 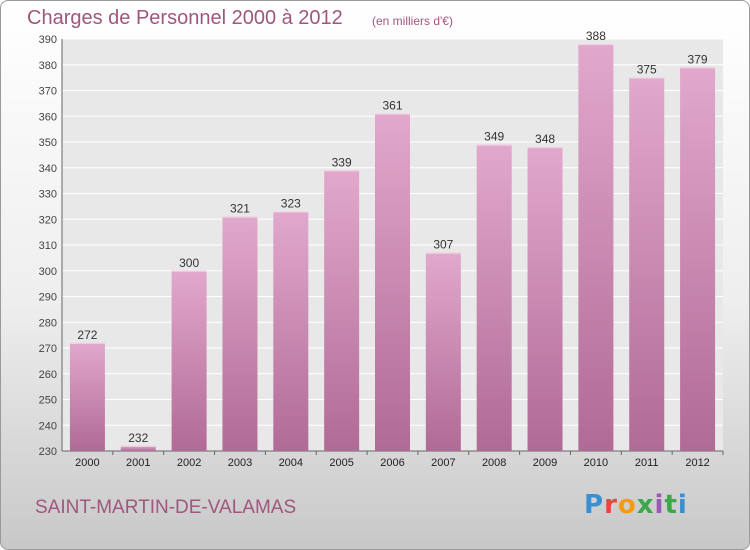 What do you see at coordinates (48, 323) in the screenshot?
I see `y-tick-label: 280` at bounding box center [48, 323].